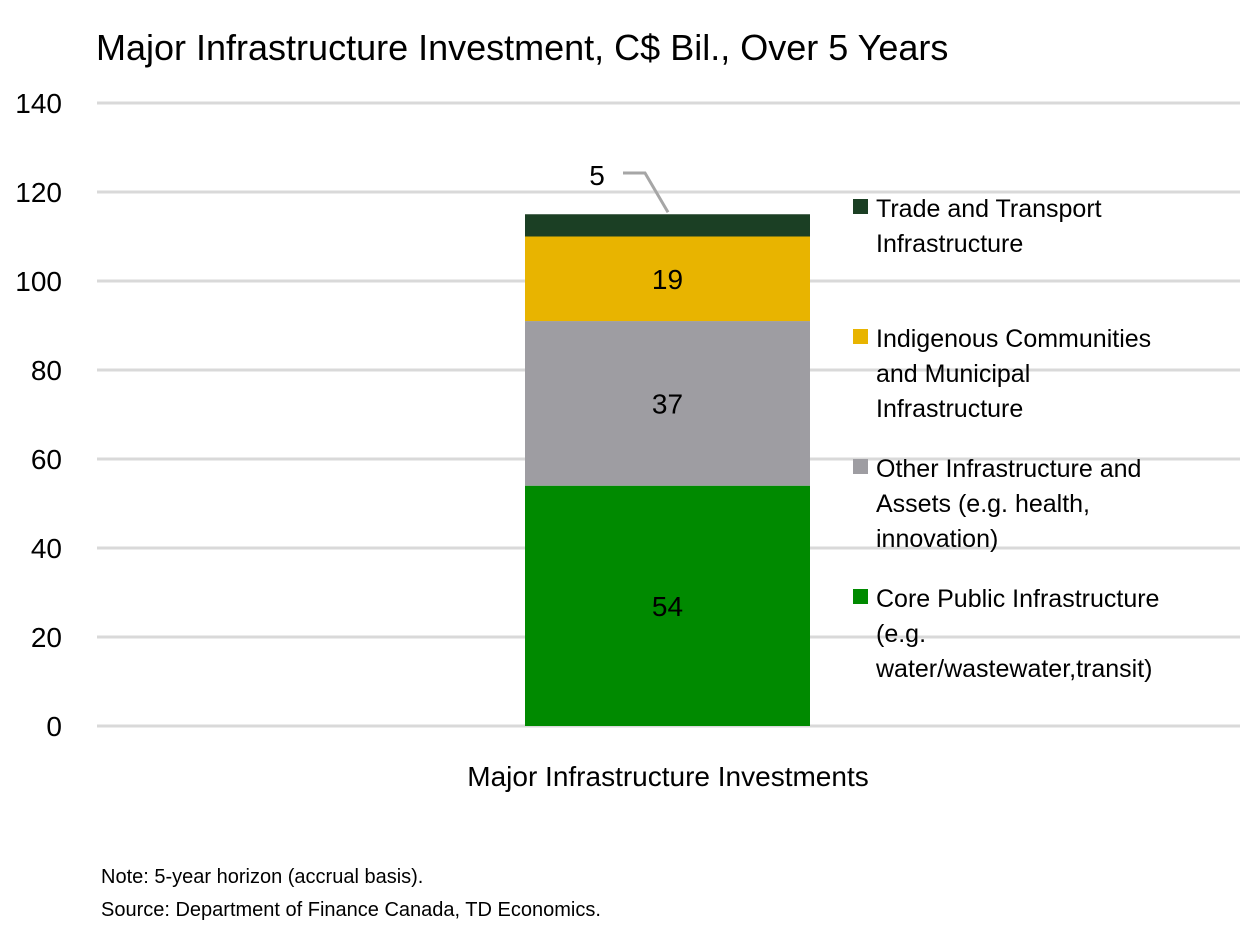 The height and width of the screenshot is (925, 1240). Describe the element at coordinates (46, 459) in the screenshot. I see `y-tick-label: 60` at that location.